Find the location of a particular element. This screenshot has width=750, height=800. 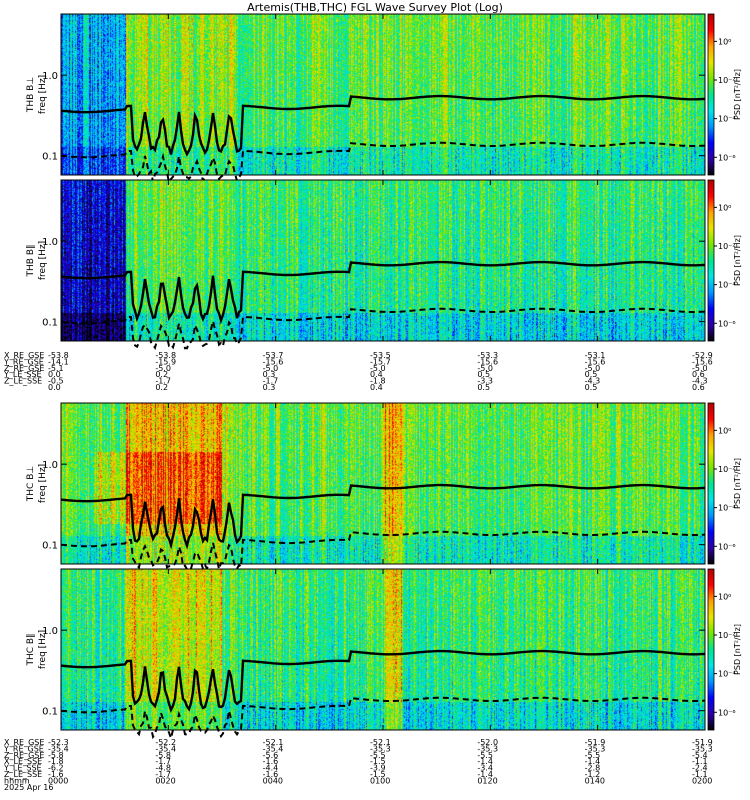

ephemeris-value: -15.9 is located at coordinates (165, 361).